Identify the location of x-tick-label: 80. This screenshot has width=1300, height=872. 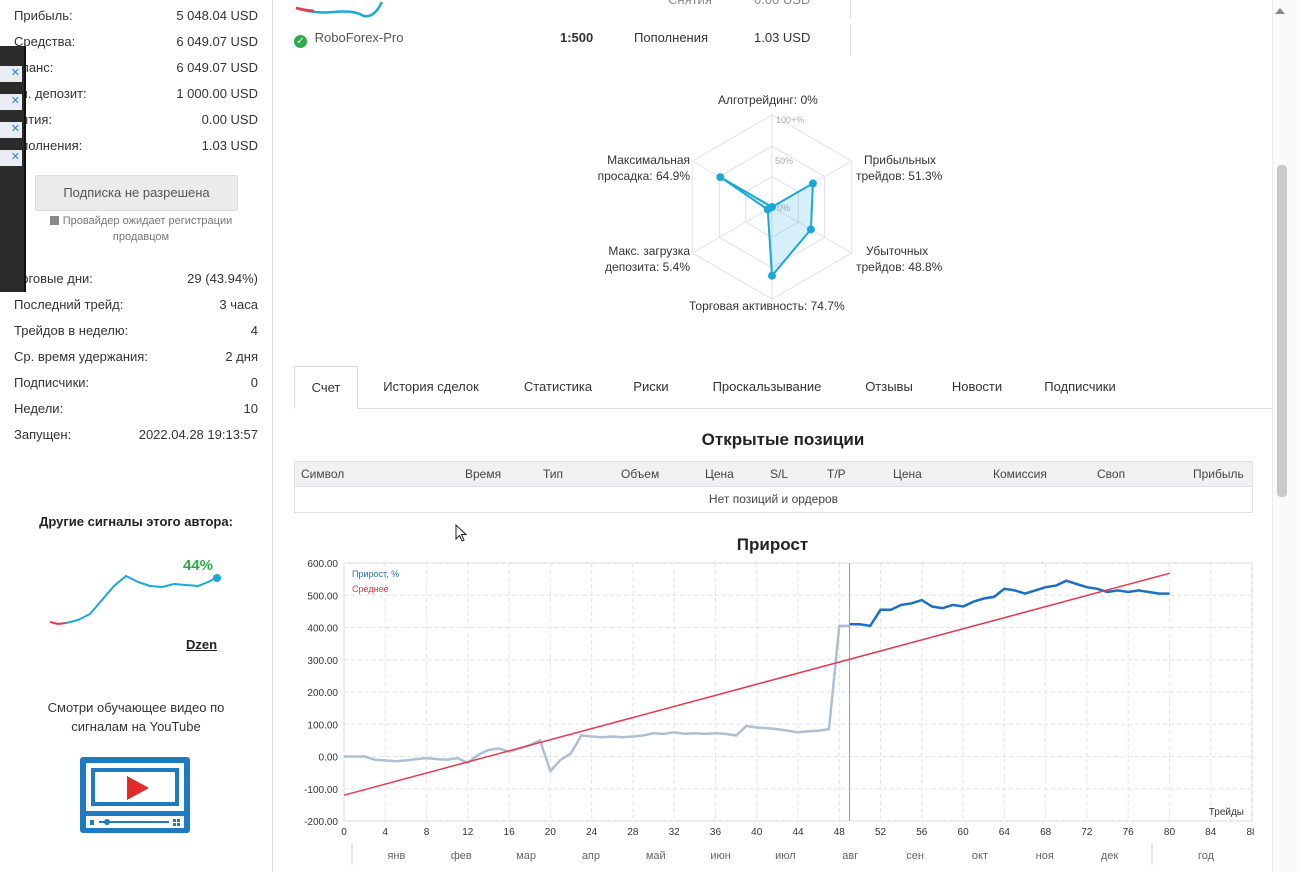
(1170, 832).